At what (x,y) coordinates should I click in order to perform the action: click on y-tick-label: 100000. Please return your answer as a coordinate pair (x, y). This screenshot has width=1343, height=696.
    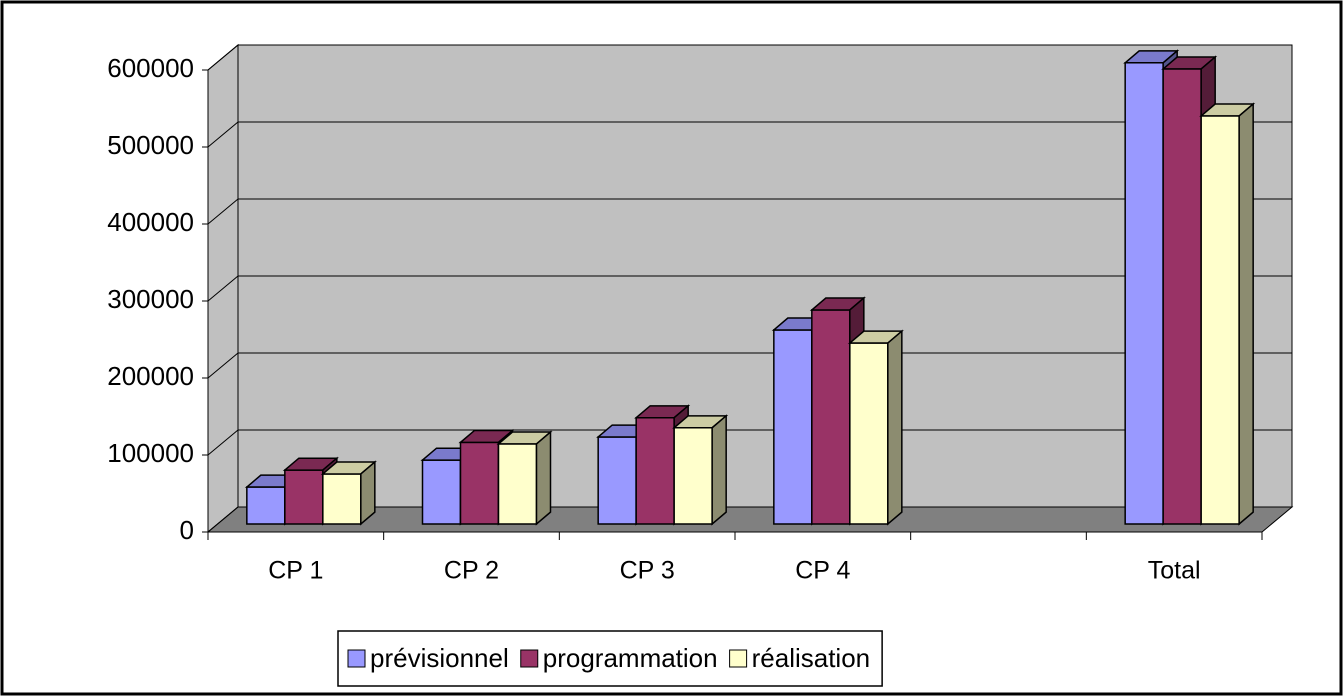
    Looking at the image, I should click on (150, 453).